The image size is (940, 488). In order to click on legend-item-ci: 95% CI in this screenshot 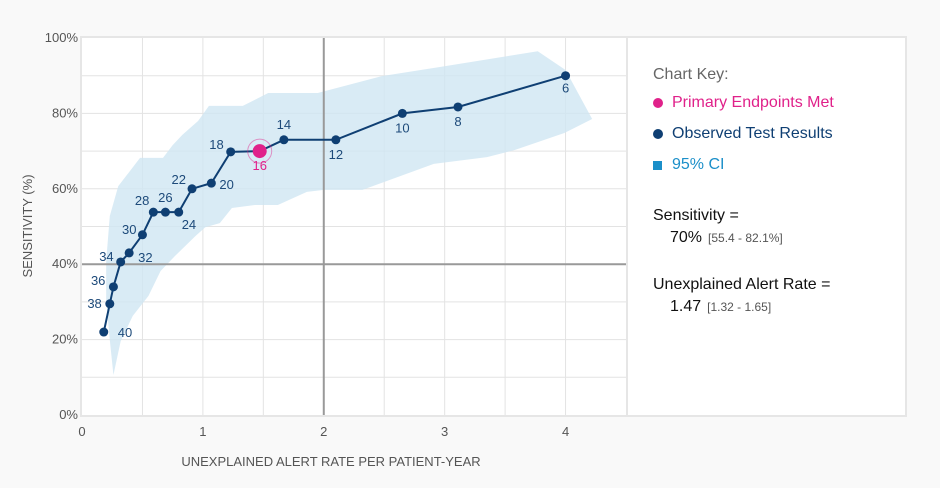, I will do `click(688, 165)`.